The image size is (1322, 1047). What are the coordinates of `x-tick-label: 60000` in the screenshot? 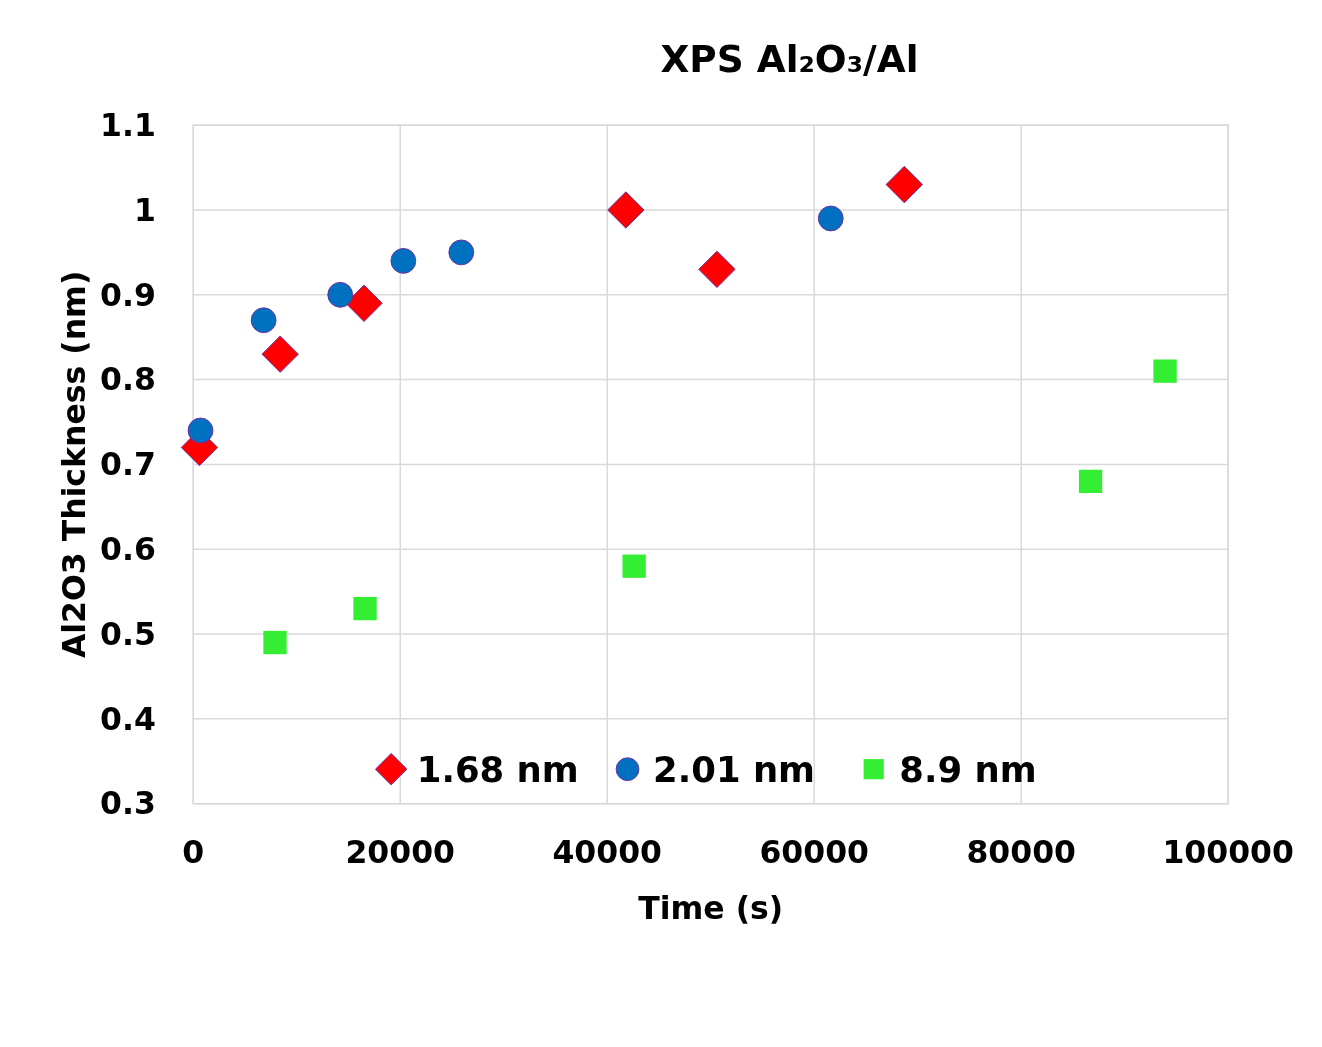 It's located at (814, 851).